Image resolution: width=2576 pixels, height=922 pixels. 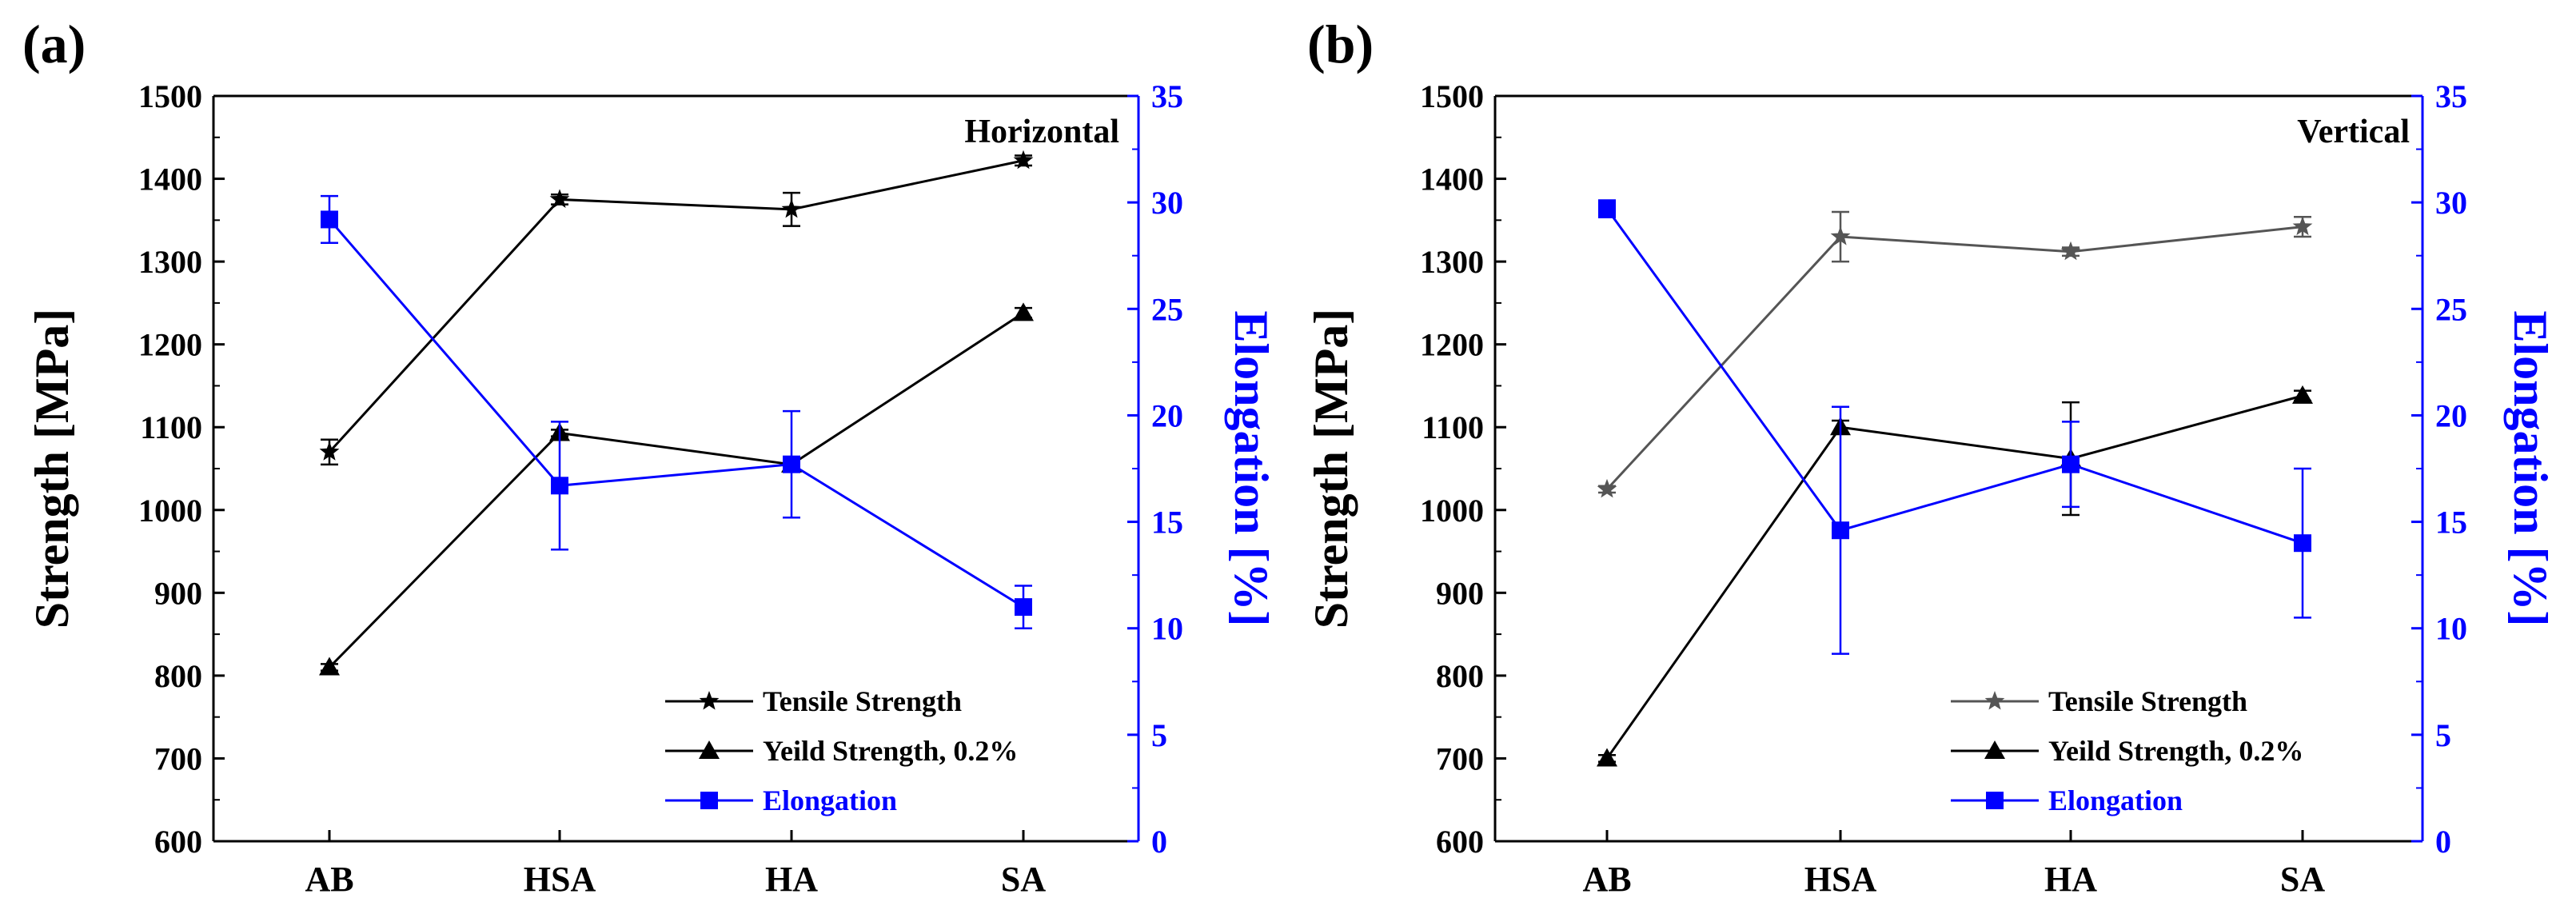 What do you see at coordinates (2353, 132) in the screenshot?
I see `orientation-annotation: Vertical` at bounding box center [2353, 132].